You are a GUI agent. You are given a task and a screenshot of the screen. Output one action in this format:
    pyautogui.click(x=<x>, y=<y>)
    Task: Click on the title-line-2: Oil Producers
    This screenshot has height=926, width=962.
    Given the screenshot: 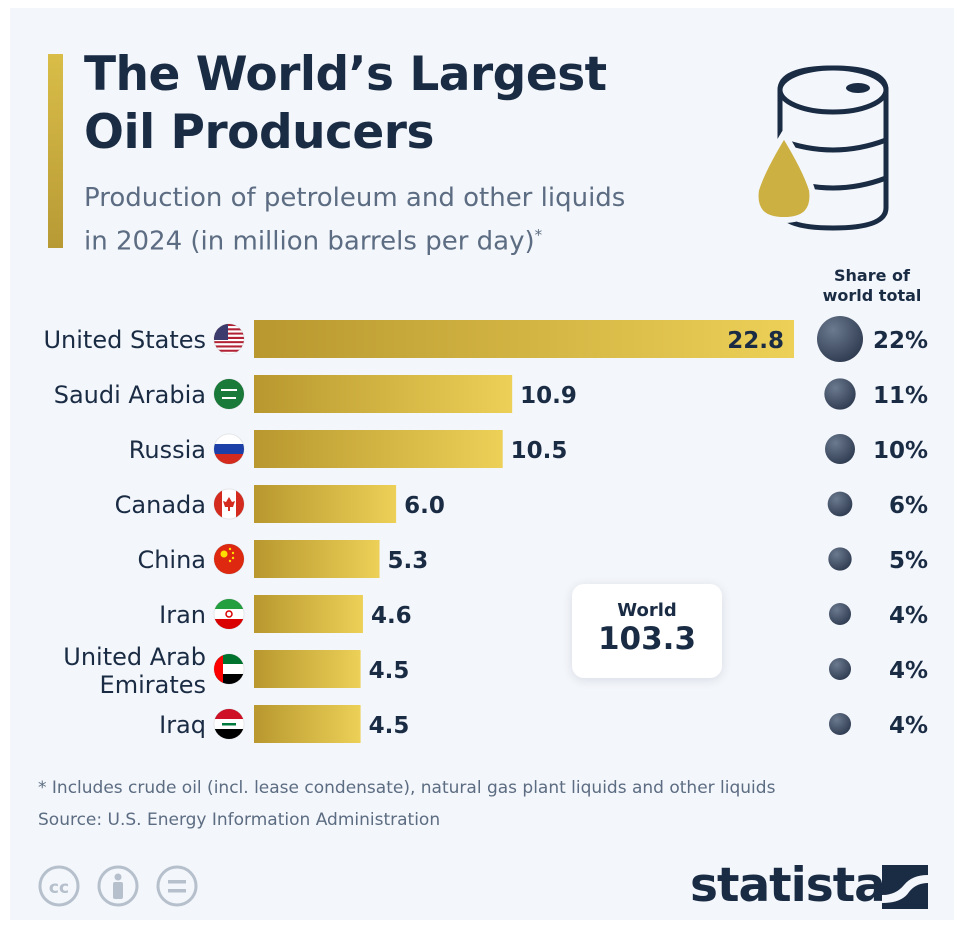 What is the action you would take?
    pyautogui.click(x=259, y=132)
    